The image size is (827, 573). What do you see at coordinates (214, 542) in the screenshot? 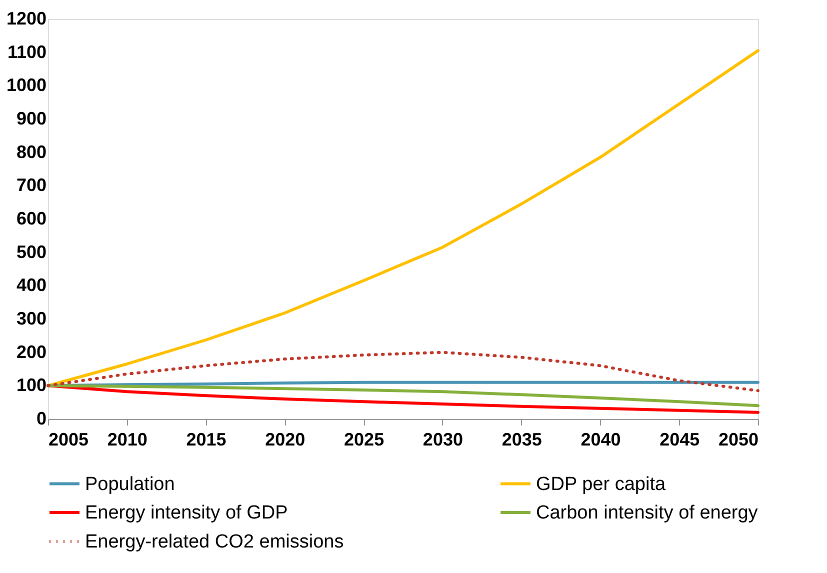
I see `legend-label: Energy-related CO2 emissions` at bounding box center [214, 542].